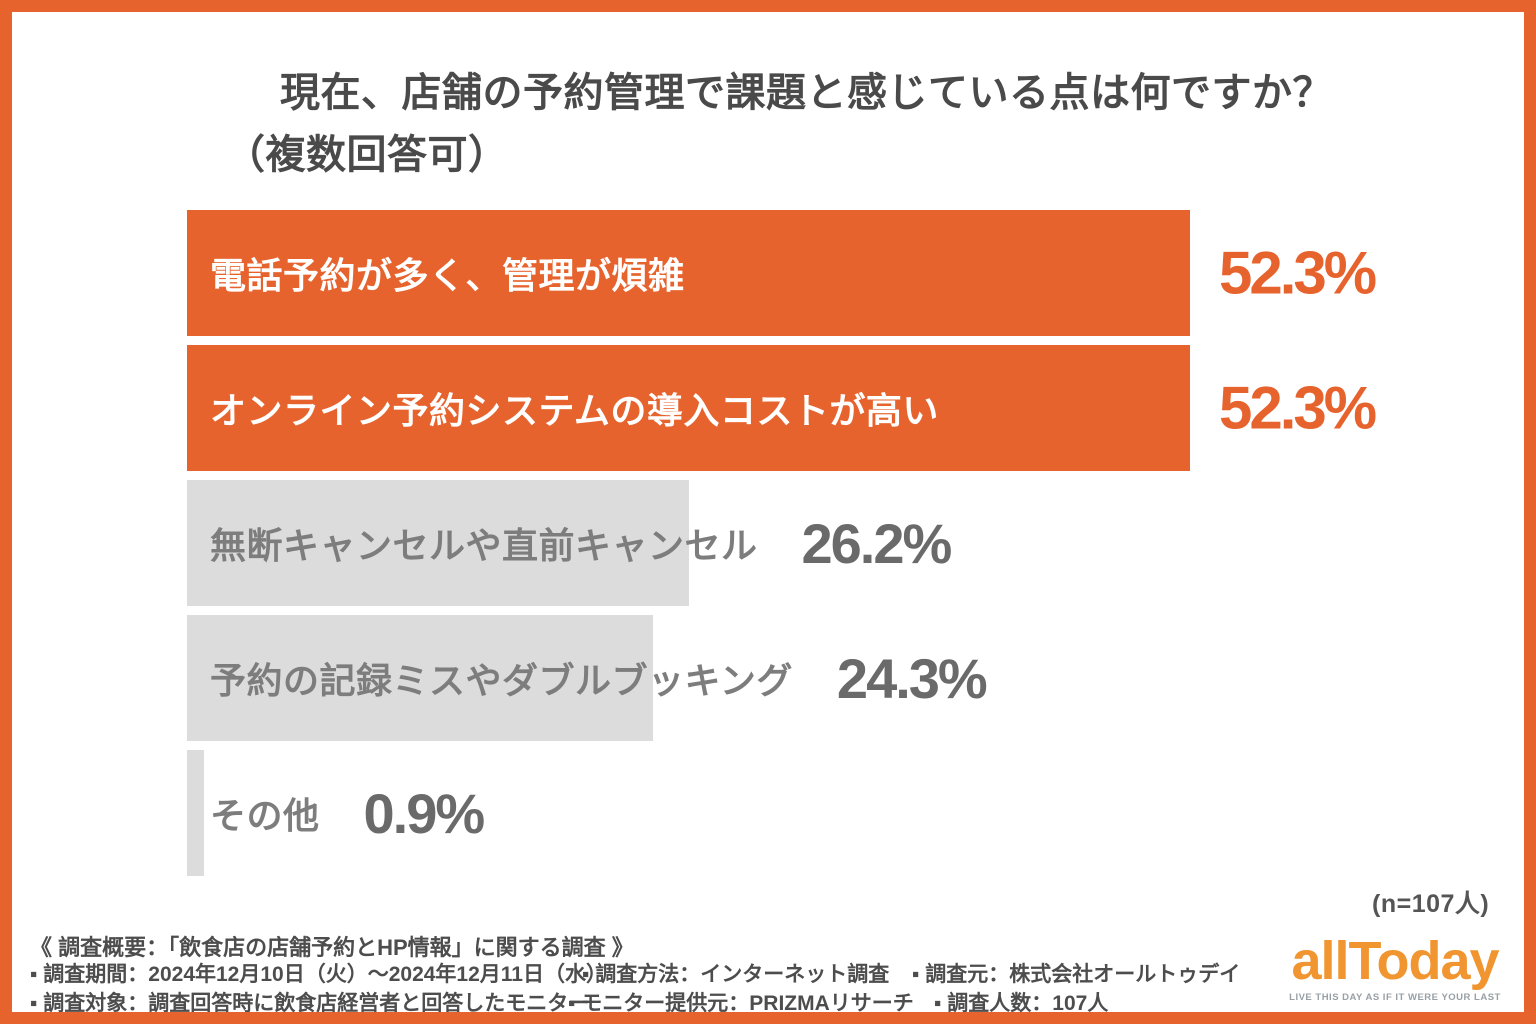 The height and width of the screenshot is (1024, 1536). Describe the element at coordinates (736, 974) in the screenshot. I see `survey-method-item: ▪ 調査方法：インターネット調査` at that location.